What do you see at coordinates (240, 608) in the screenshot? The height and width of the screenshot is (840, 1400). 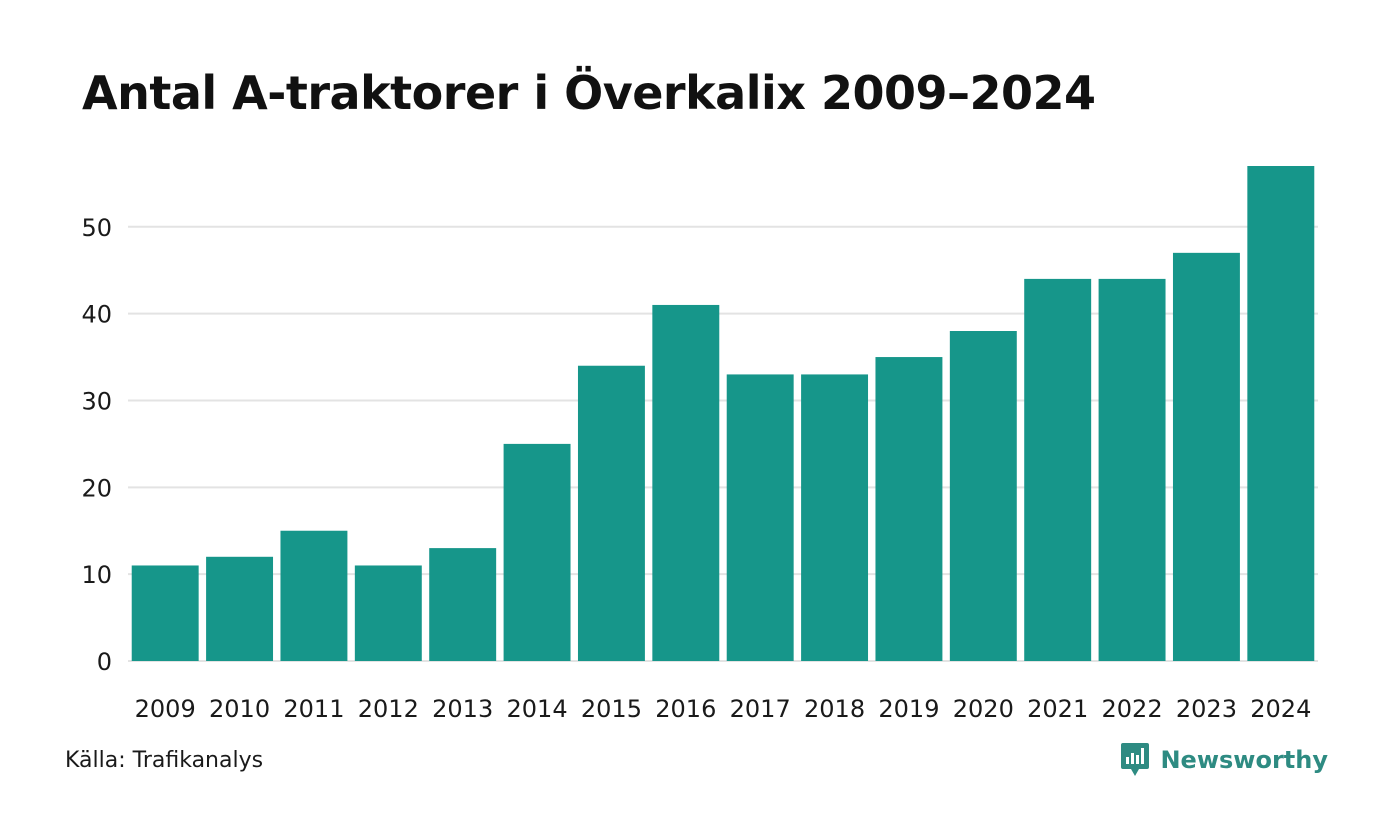 I see `bar-2010` at bounding box center [240, 608].